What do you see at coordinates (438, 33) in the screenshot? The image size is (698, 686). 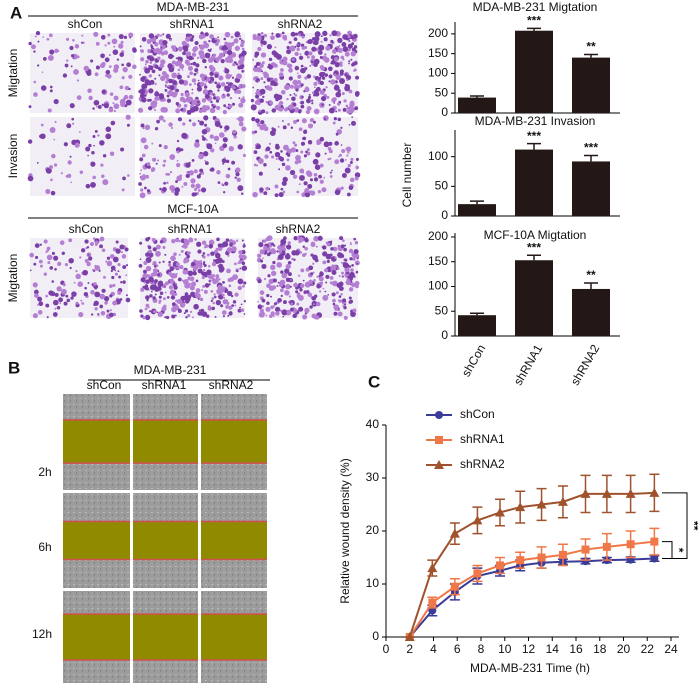 I see `y-tick-label: 200` at bounding box center [438, 33].